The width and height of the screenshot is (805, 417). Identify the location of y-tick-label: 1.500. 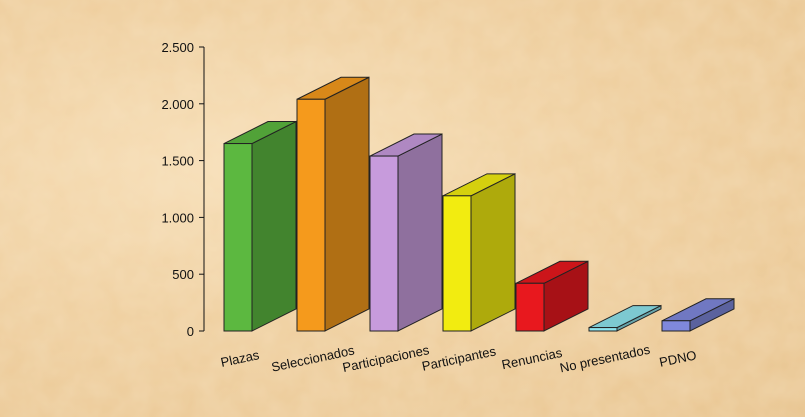
(177, 161).